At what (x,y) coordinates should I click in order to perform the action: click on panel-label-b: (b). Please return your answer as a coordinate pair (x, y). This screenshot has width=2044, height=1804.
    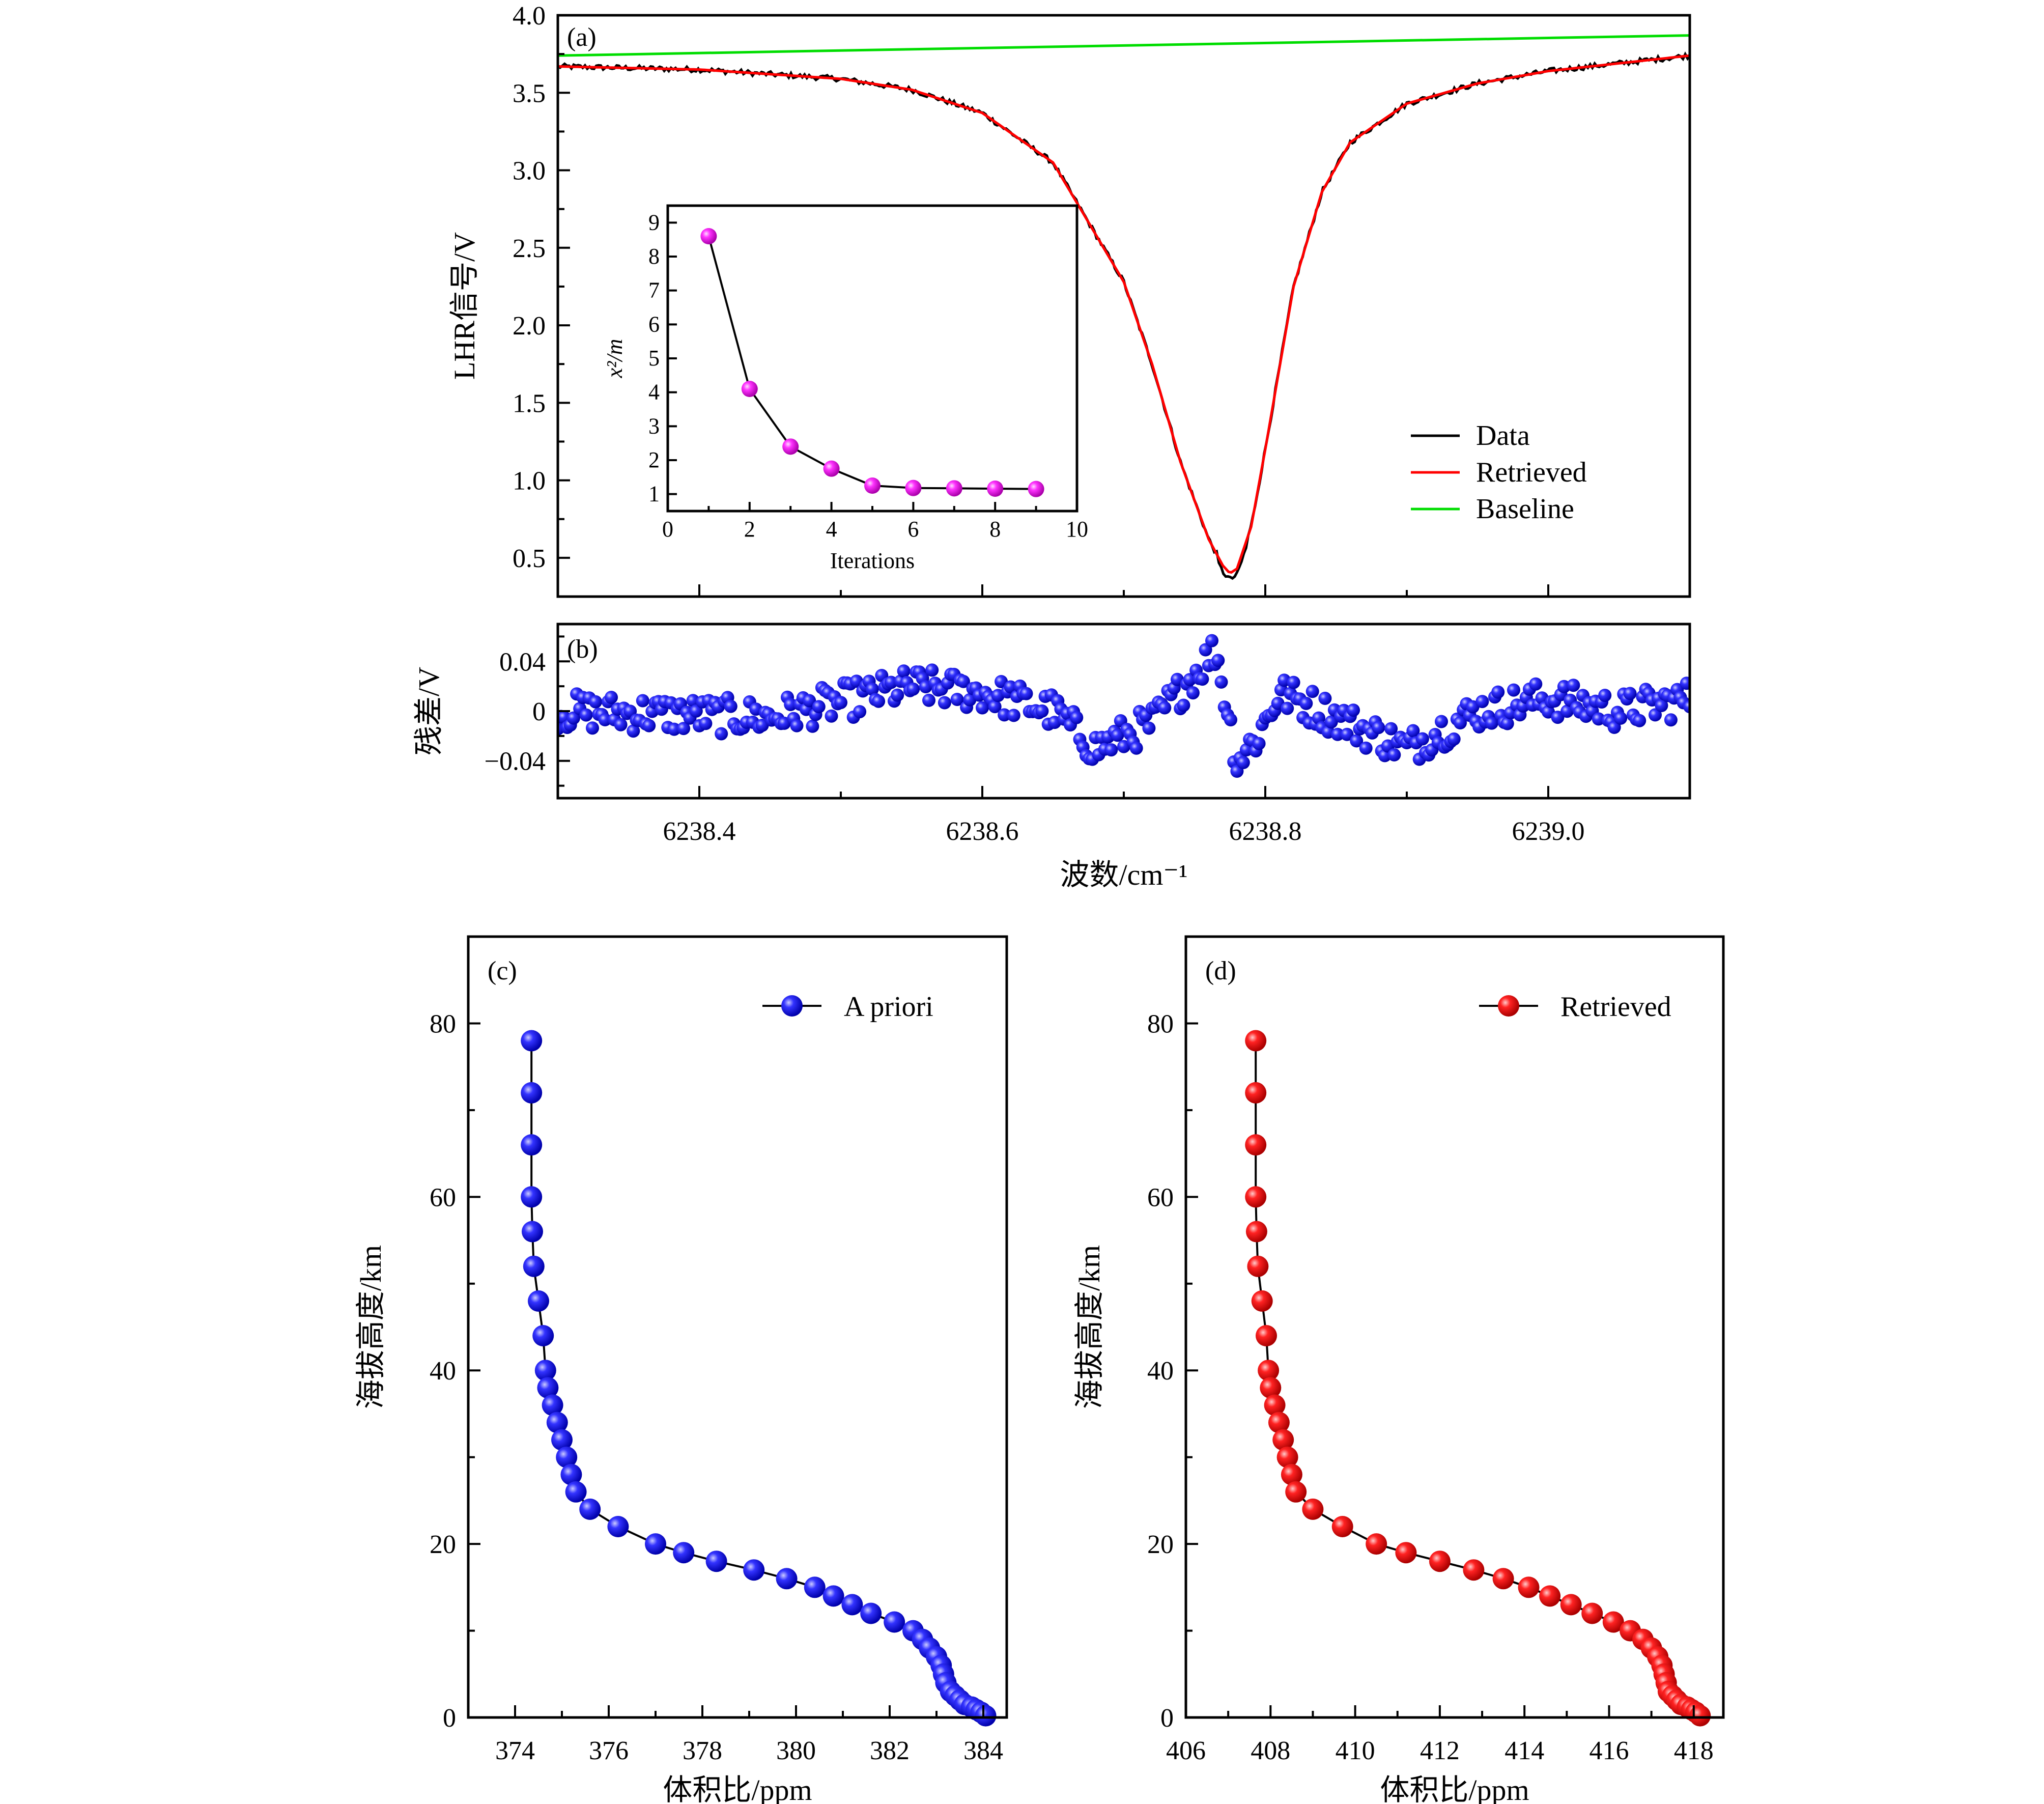
    Looking at the image, I should click on (582, 649).